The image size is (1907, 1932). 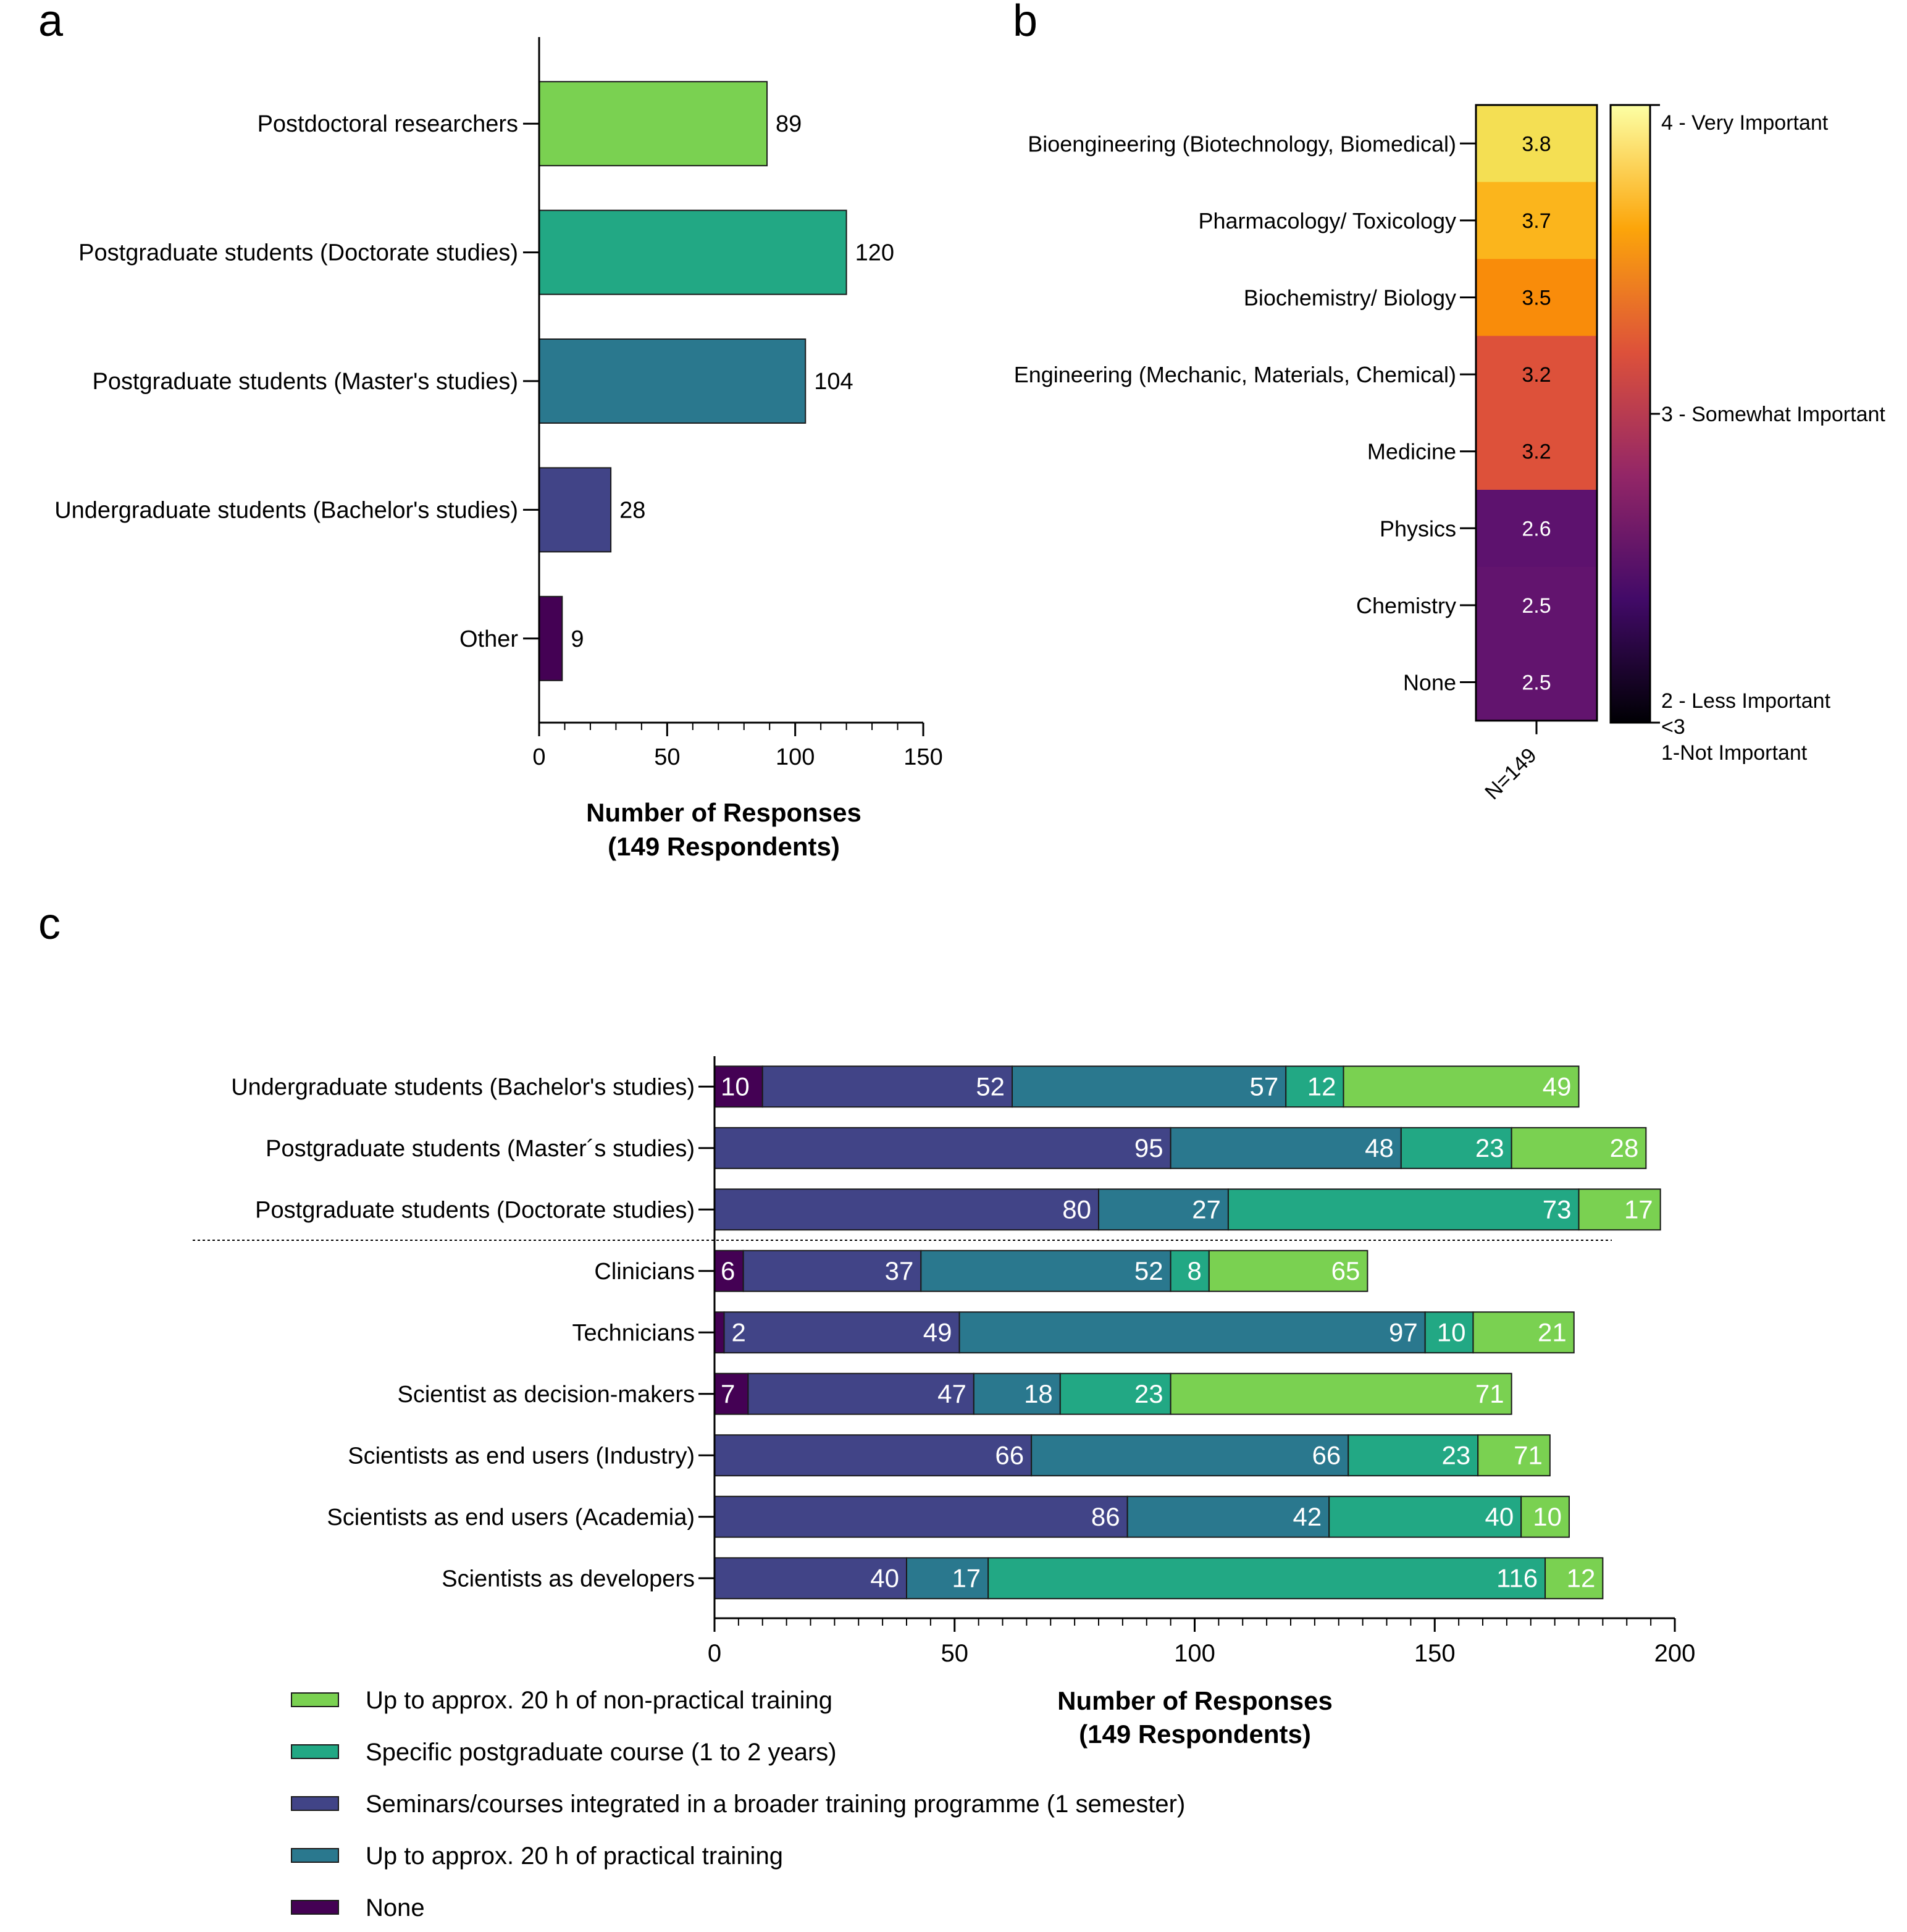 I want to click on segment-label: 80, so click(x=1076, y=1209).